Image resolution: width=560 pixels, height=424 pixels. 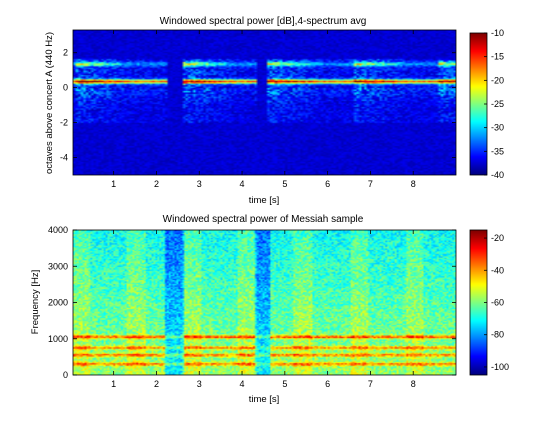 I want to click on colorbar-tick-label: -15, so click(x=497, y=57).